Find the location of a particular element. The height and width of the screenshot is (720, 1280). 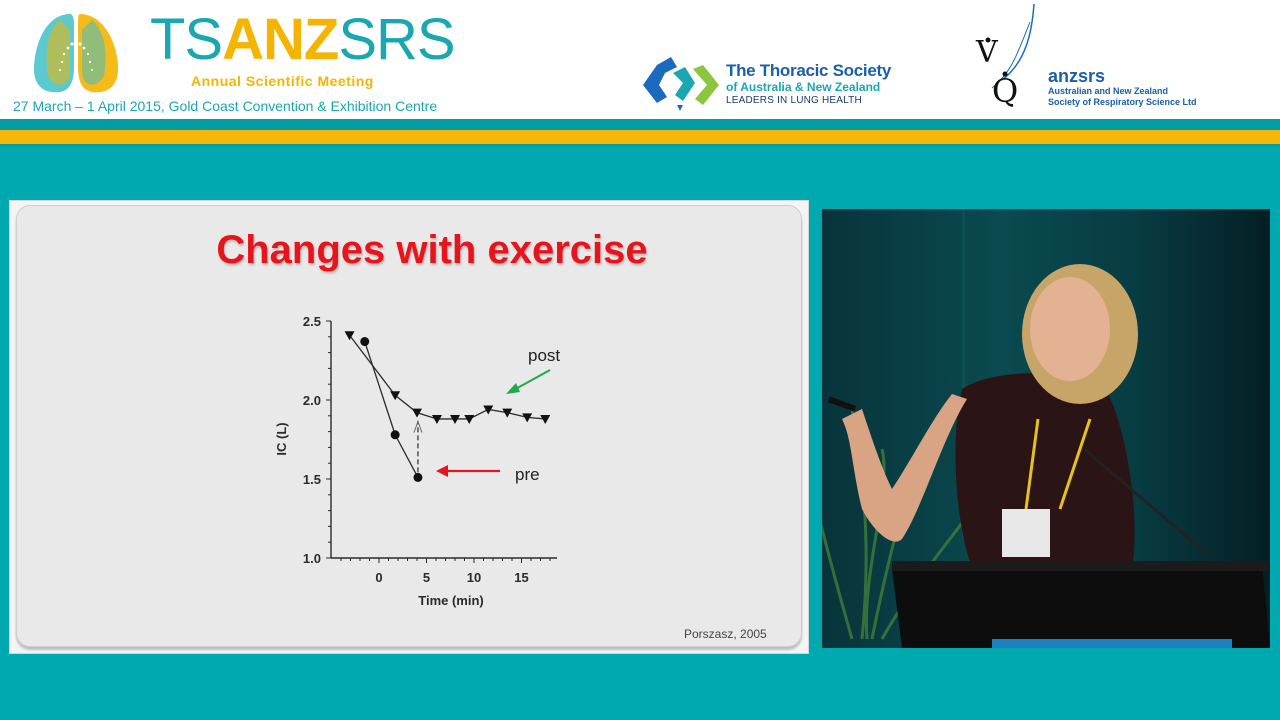

meeting-subtitle: Annual Scientific Meeting is located at coordinates (282, 81).